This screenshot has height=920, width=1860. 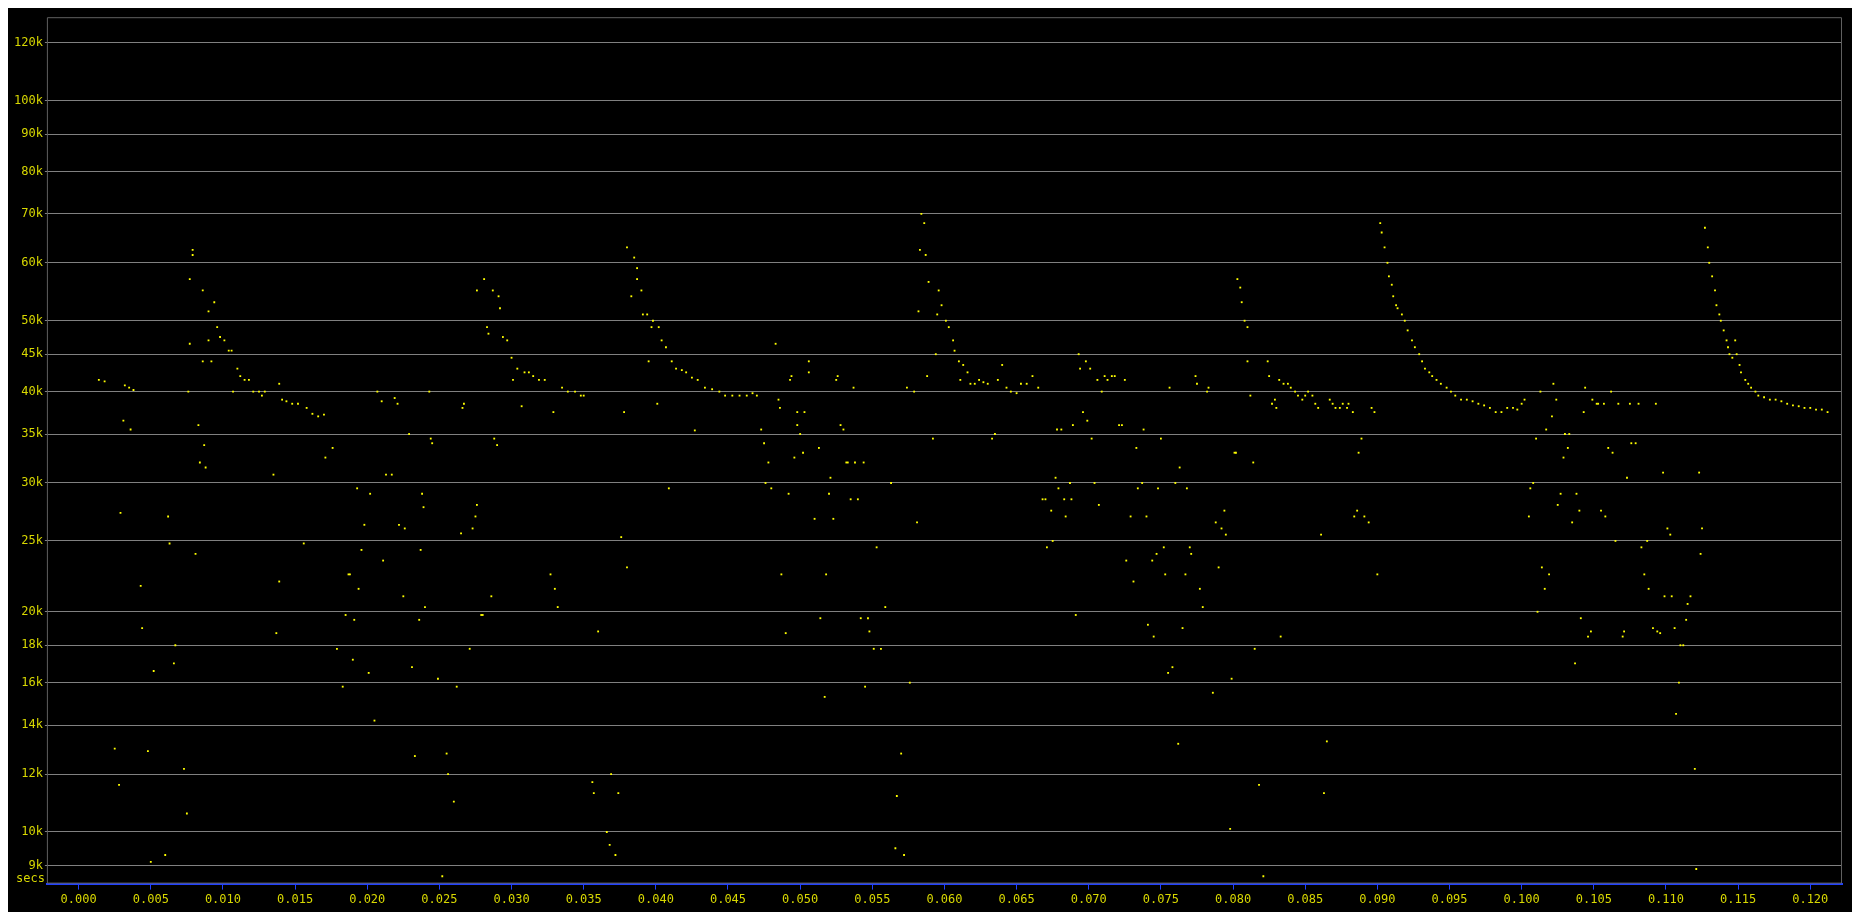 I want to click on x-tick-label: 0.080, so click(x=1233, y=898).